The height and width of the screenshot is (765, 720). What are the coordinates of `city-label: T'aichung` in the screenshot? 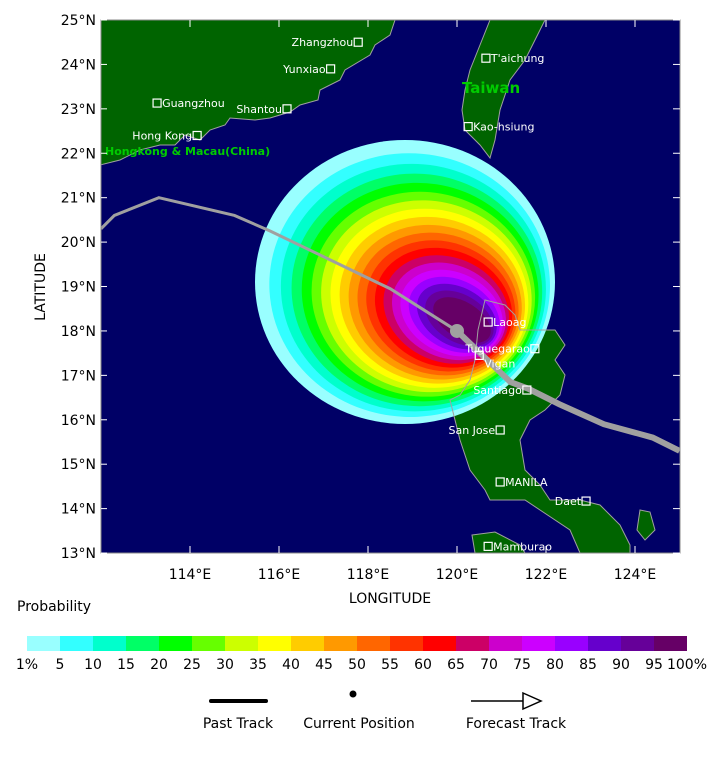 It's located at (517, 58).